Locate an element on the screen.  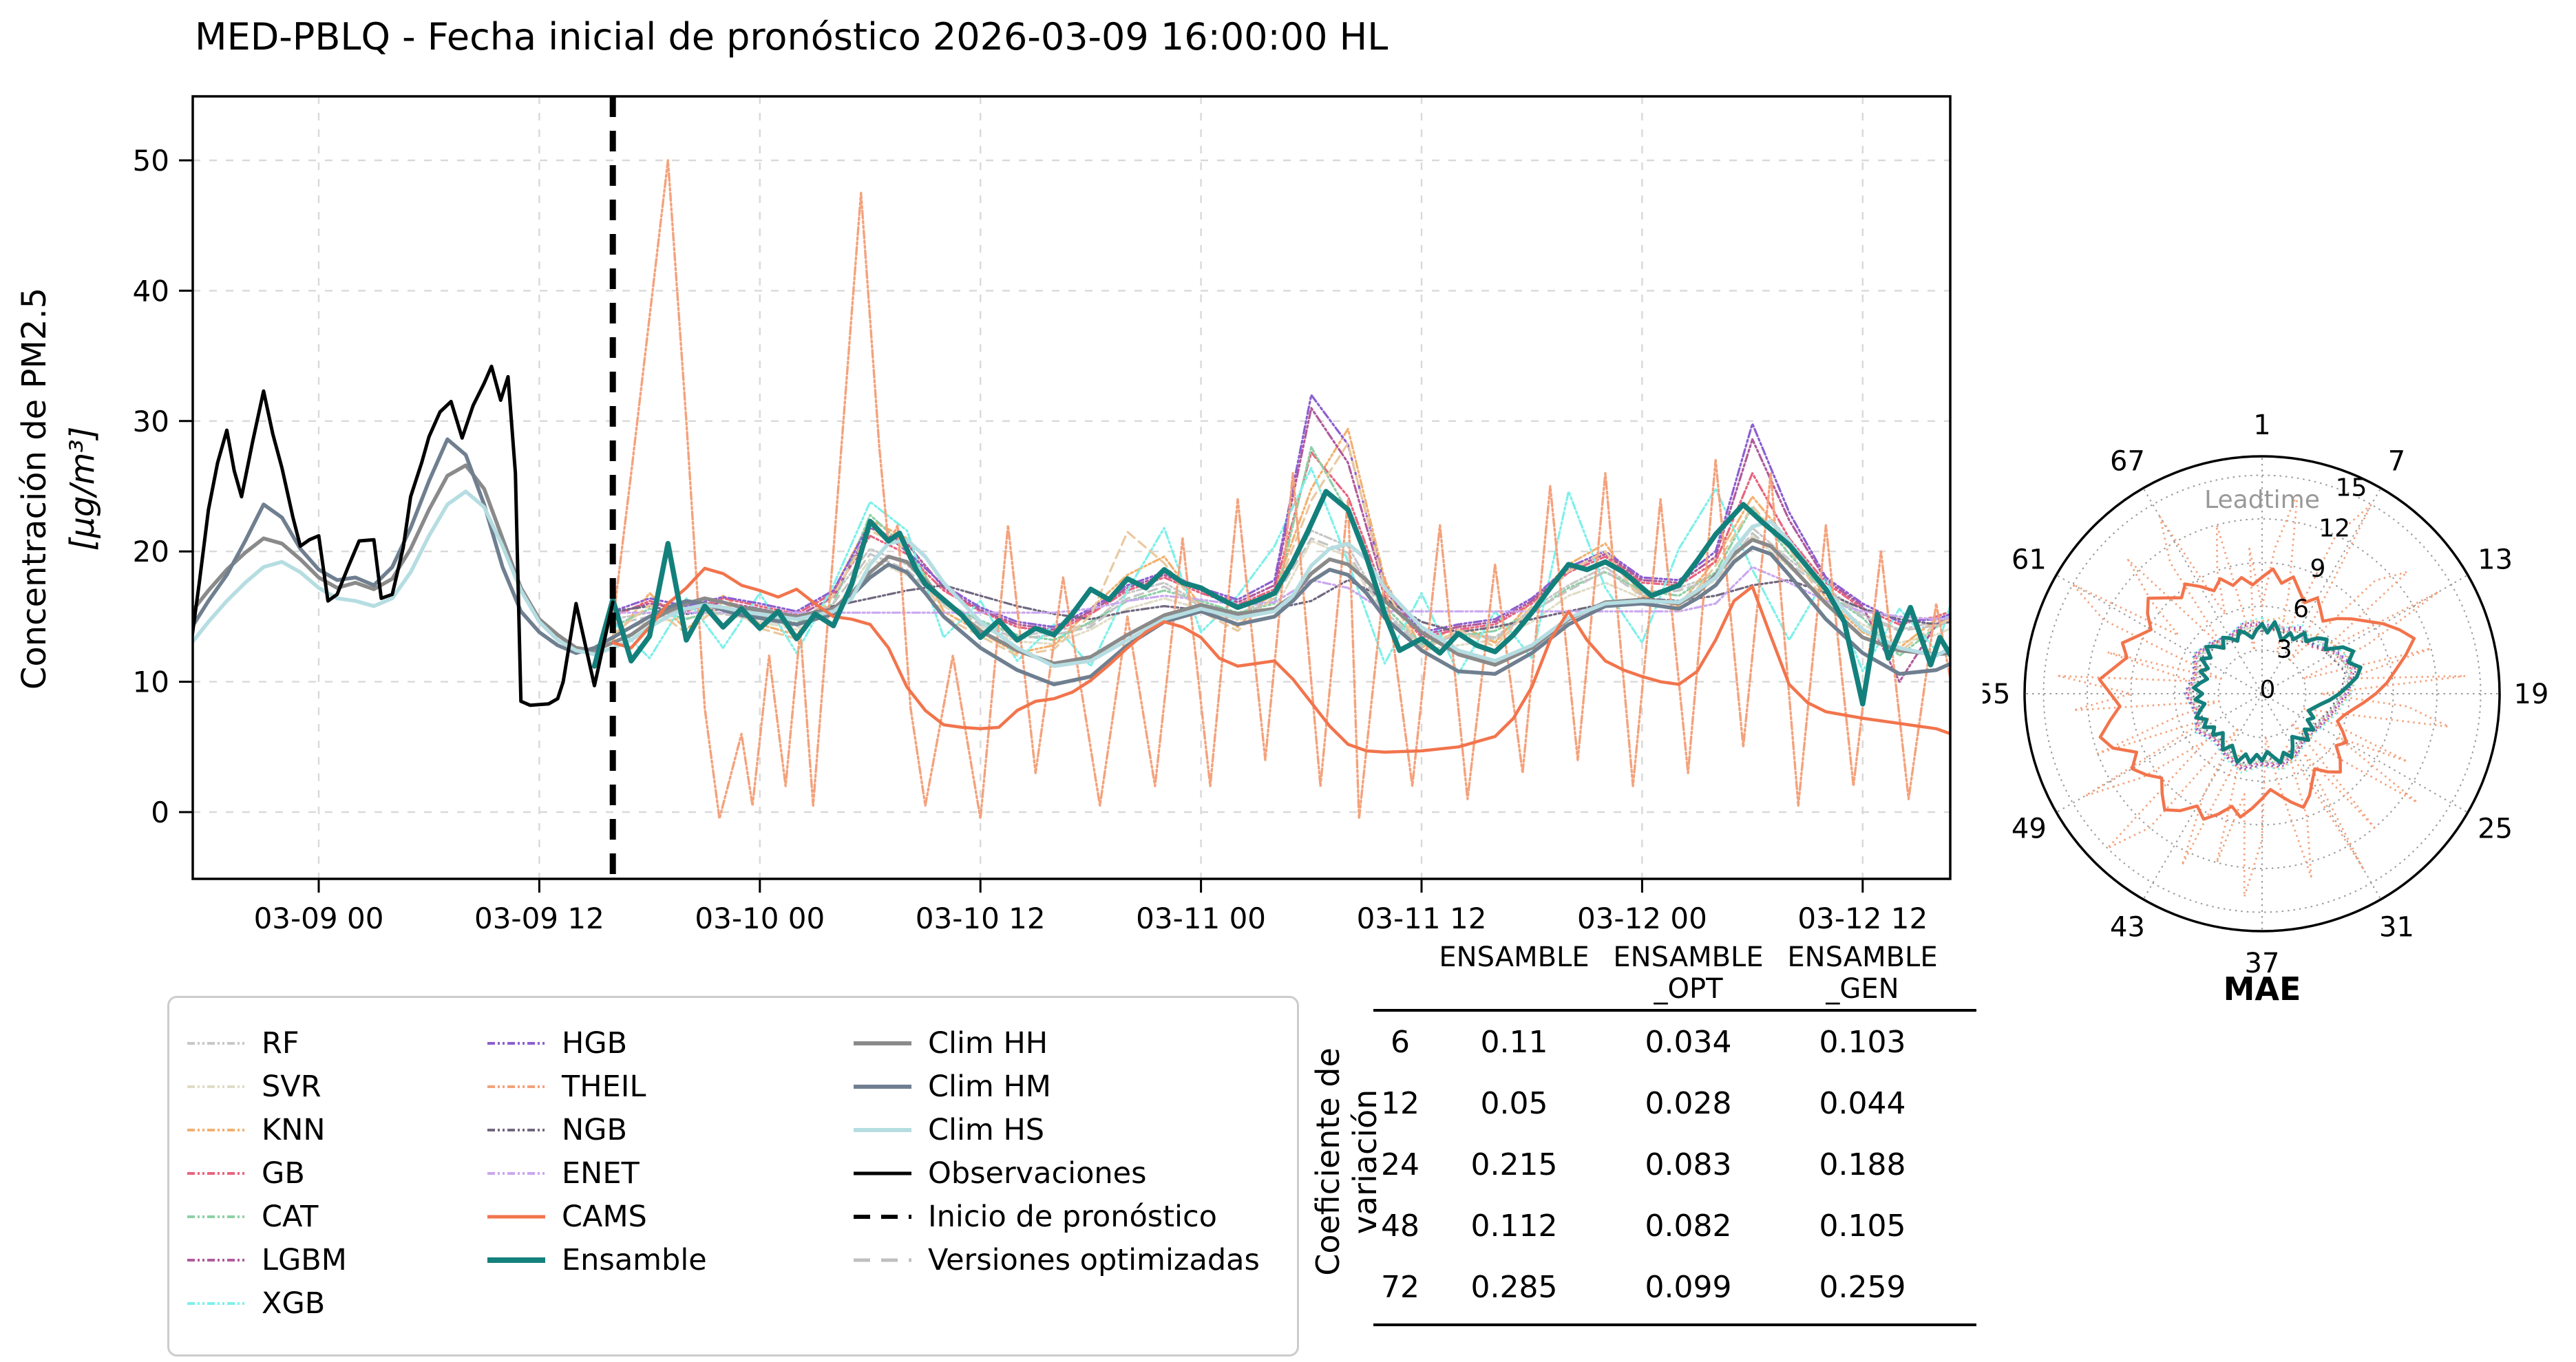
cv-value-cell: 0.215 is located at coordinates (1514, 1164).